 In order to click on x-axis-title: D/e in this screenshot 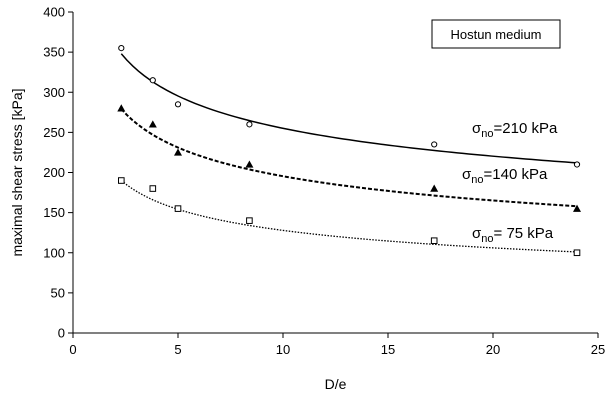, I will do `click(336, 384)`.